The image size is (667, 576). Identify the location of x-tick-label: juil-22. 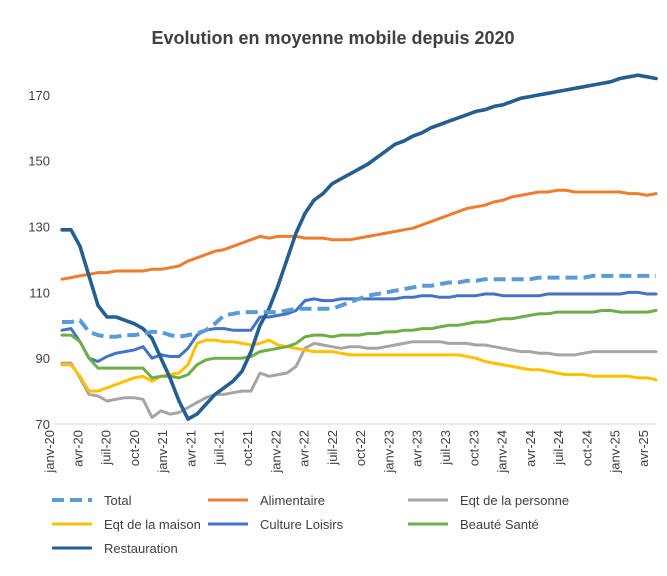
(332, 448).